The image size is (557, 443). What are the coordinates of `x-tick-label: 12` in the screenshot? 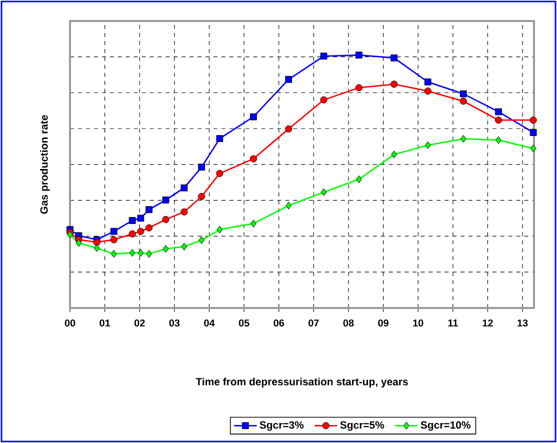 It's located at (487, 322).